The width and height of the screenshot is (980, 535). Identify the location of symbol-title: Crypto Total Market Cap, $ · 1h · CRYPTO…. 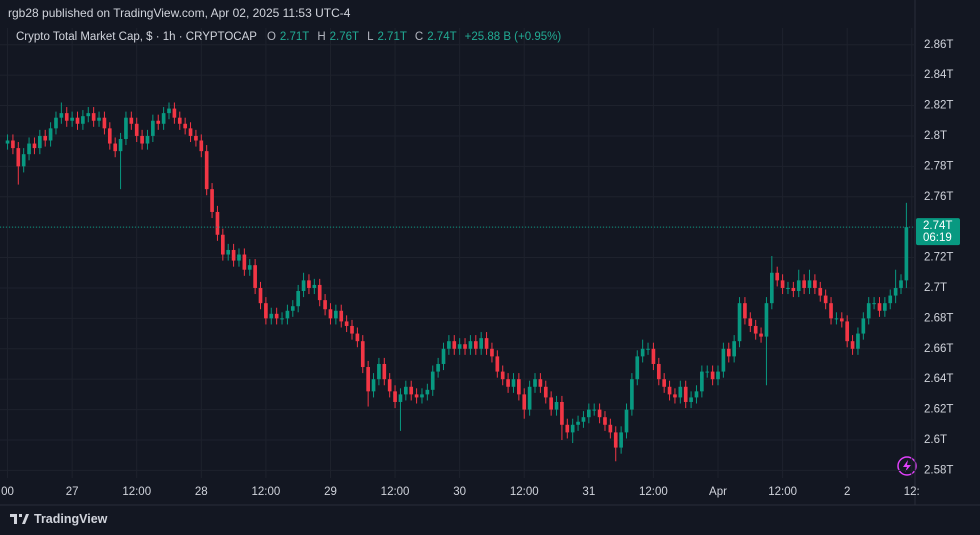
(136, 37).